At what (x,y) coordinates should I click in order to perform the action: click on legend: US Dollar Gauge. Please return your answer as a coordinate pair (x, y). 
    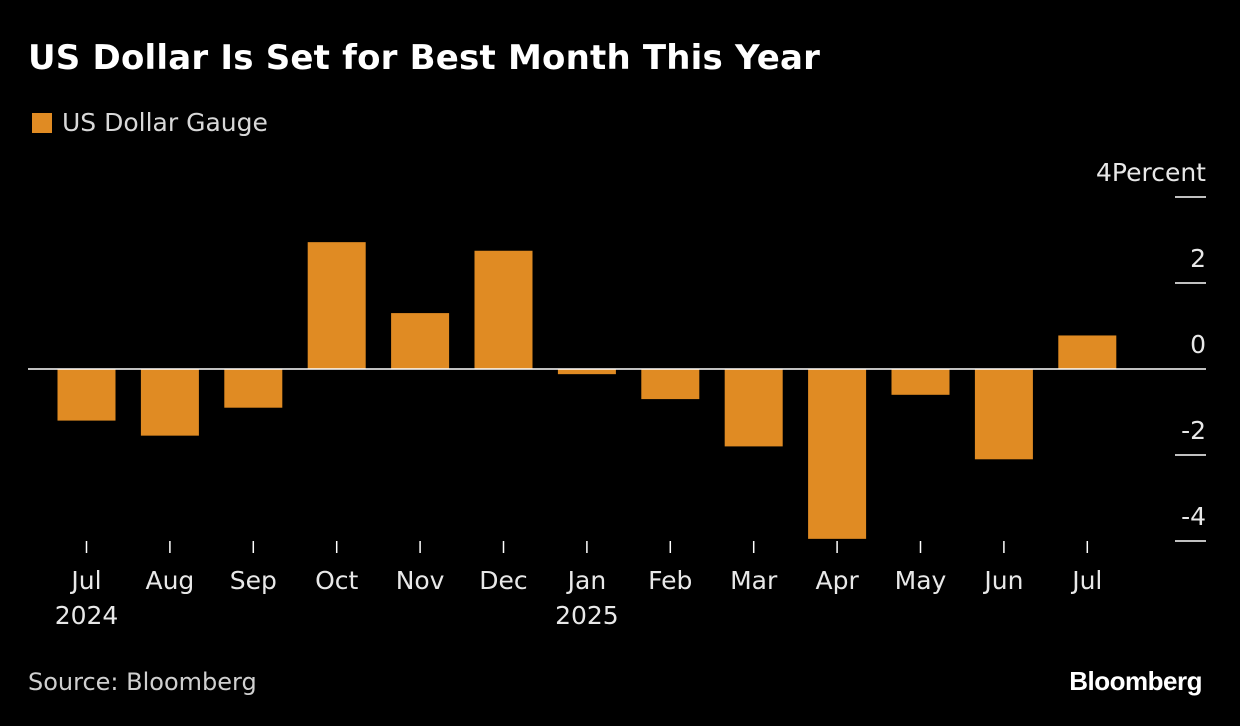
    Looking at the image, I should click on (150, 122).